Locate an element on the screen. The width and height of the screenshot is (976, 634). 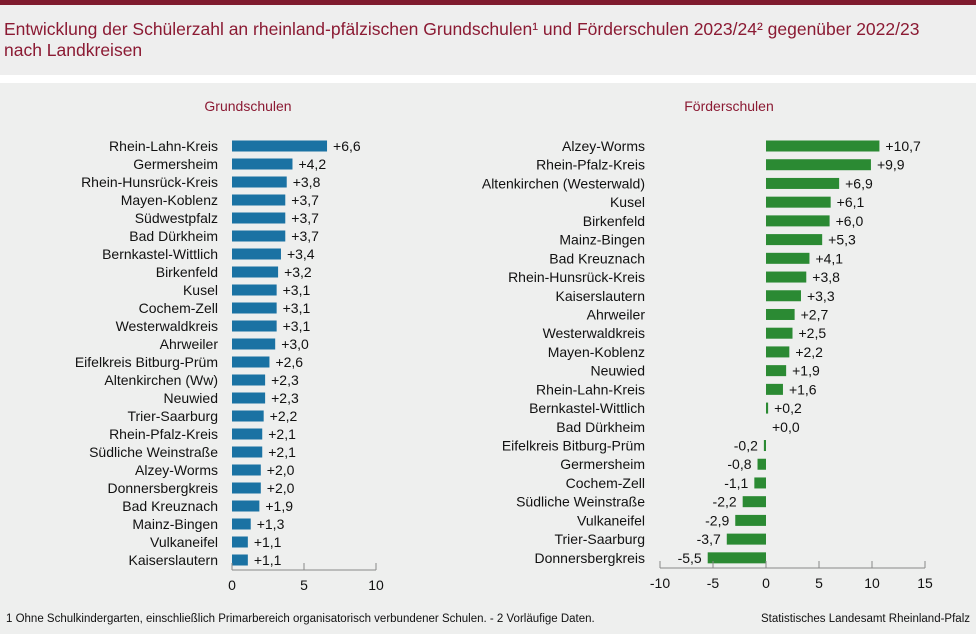
category-label: Vulkaneifel is located at coordinates (184, 542).